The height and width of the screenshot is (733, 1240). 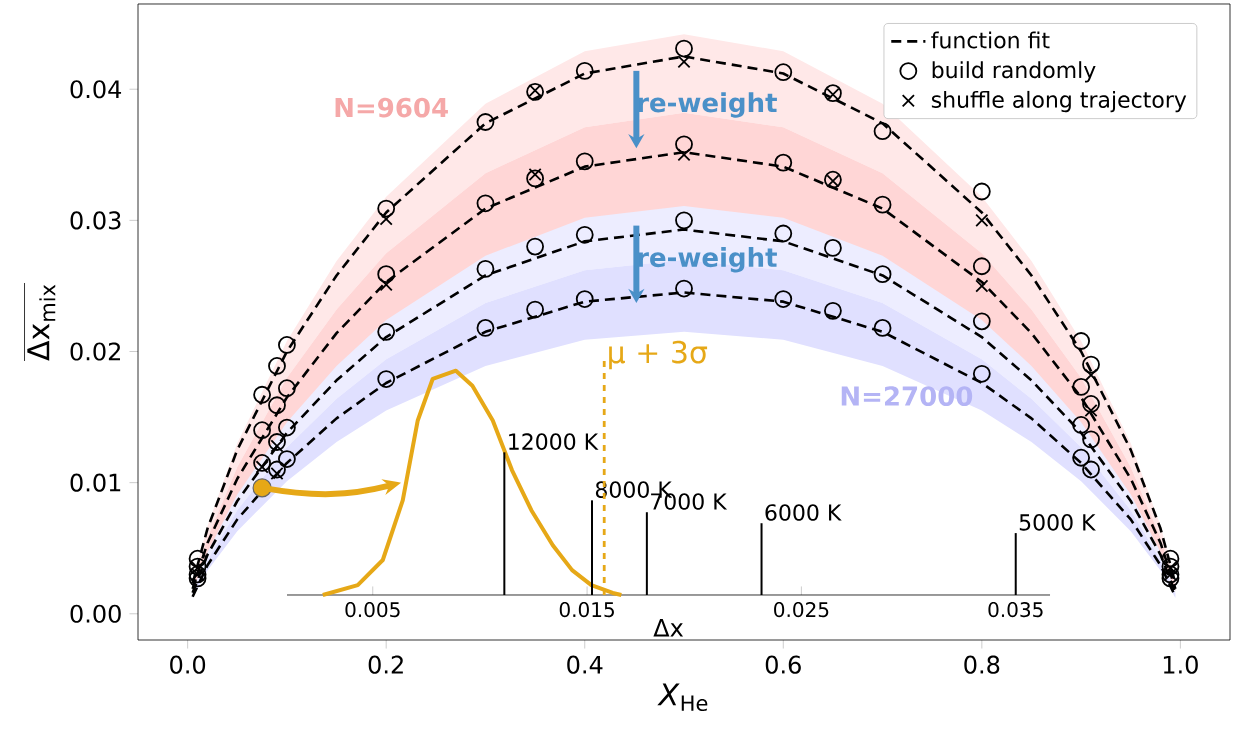 What do you see at coordinates (554, 441) in the screenshot?
I see `ref-line-label: 12000 K` at bounding box center [554, 441].